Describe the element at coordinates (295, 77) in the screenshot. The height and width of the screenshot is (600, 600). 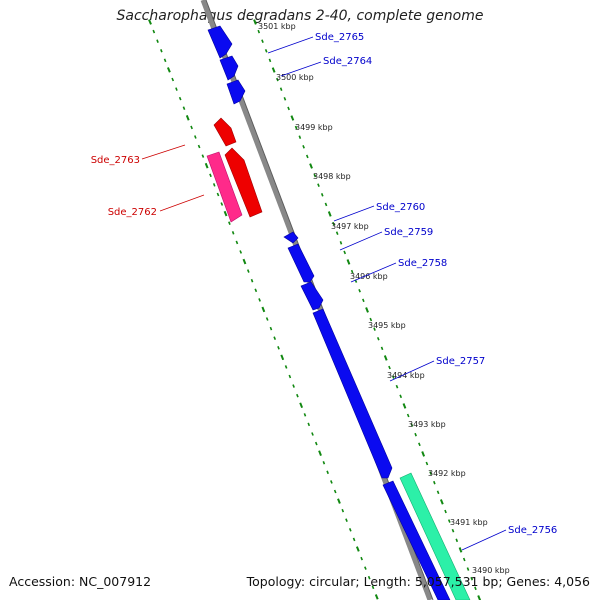
I see `kbp-label: 3500 kbp` at that location.